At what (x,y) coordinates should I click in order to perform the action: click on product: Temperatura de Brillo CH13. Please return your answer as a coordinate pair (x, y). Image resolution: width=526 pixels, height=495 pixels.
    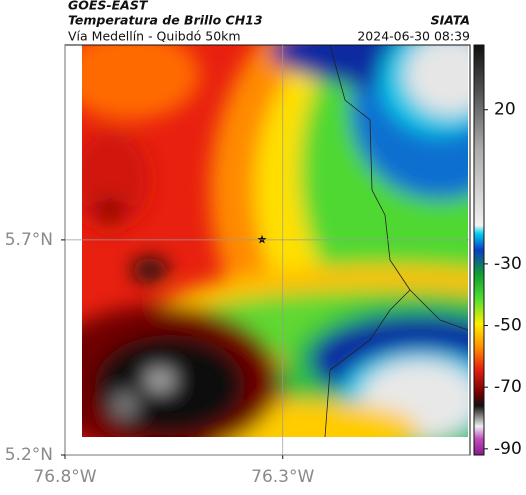
    Looking at the image, I should click on (165, 20).